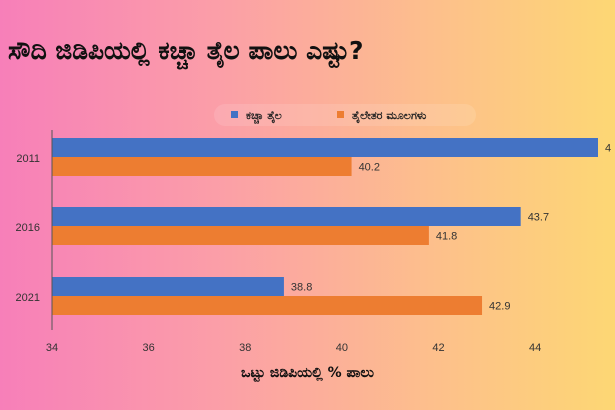 The height and width of the screenshot is (410, 615). I want to click on data-label: 41.8, so click(446, 237).